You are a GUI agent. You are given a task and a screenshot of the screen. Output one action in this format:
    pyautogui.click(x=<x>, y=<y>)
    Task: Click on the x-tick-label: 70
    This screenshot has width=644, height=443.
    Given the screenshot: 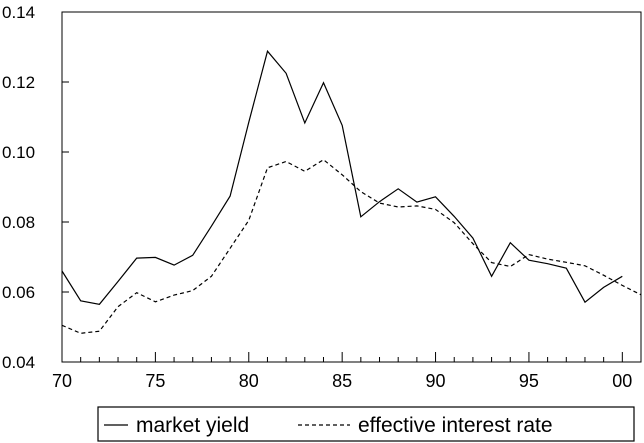 What is the action you would take?
    pyautogui.click(x=62, y=381)
    